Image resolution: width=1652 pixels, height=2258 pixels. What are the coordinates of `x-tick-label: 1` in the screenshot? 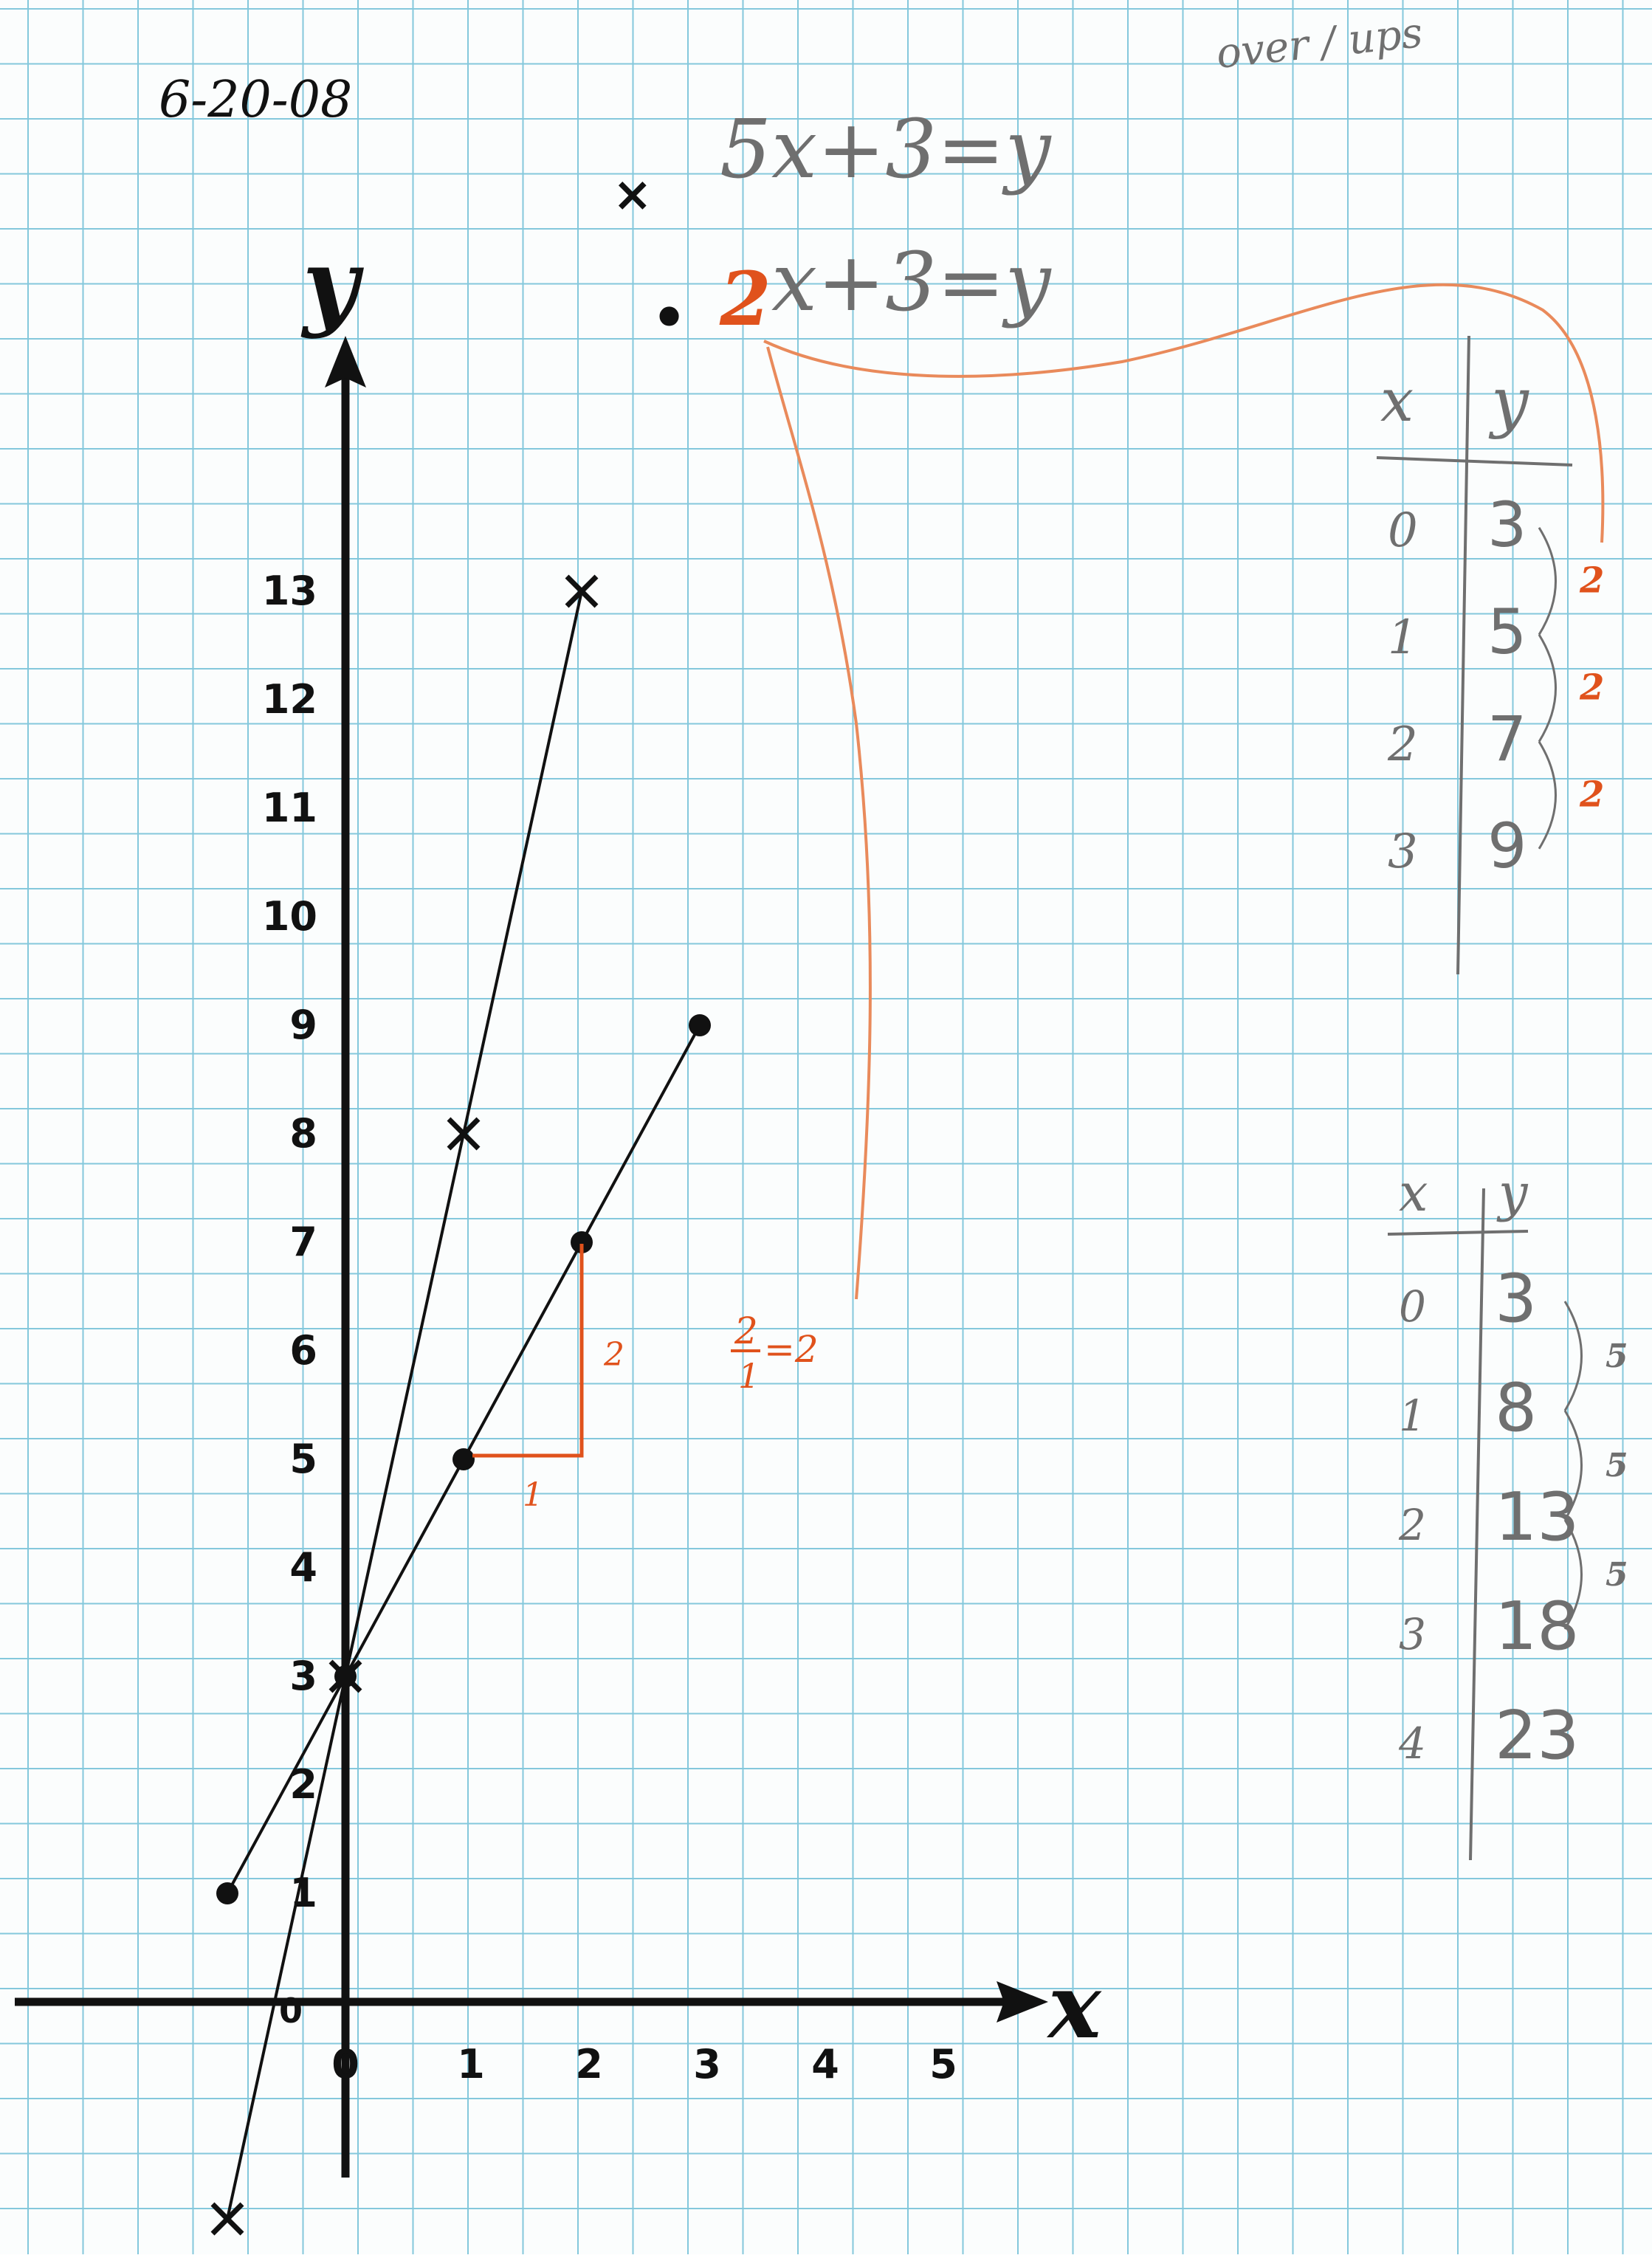 It's located at (471, 2064).